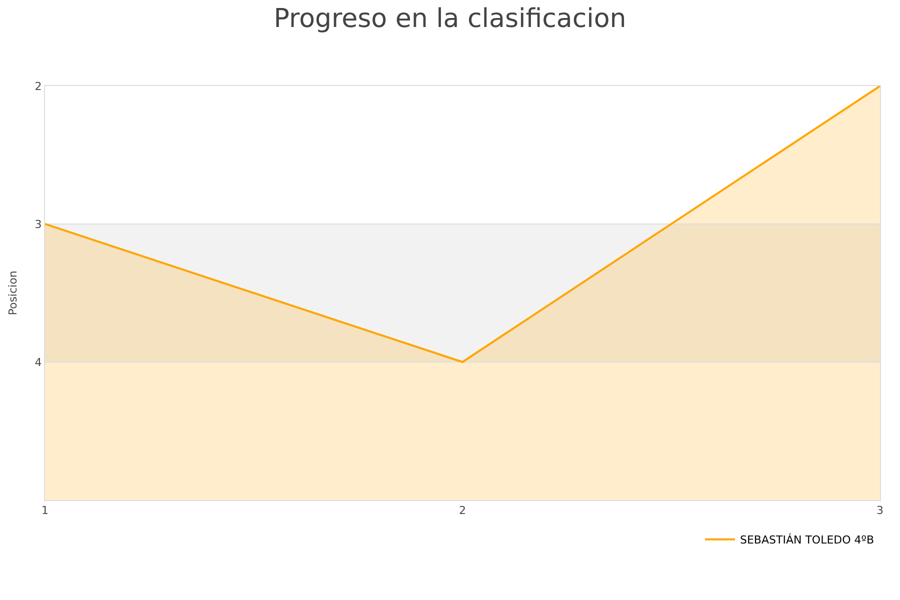 This screenshot has height=600, width=900. I want to click on x-tick-label: 3, so click(880, 511).